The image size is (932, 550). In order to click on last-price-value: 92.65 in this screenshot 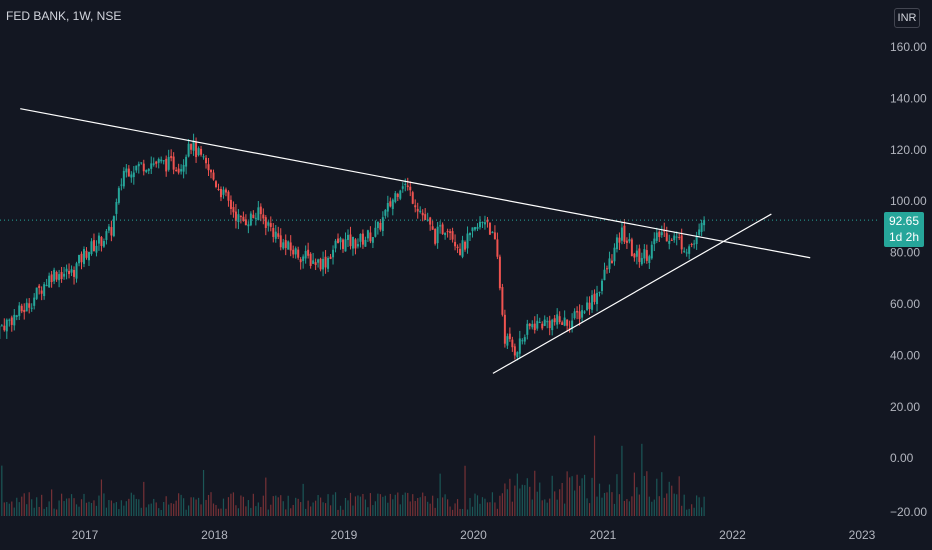, I will do `click(904, 221)`.